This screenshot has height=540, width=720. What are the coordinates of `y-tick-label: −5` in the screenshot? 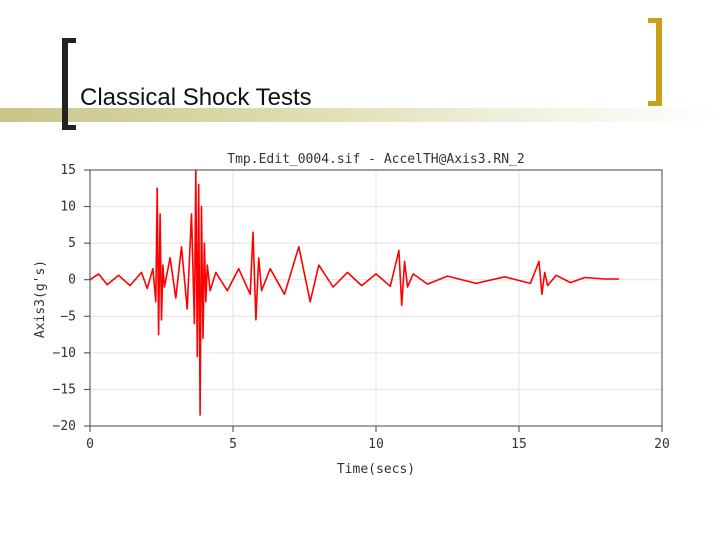 It's located at (68, 316).